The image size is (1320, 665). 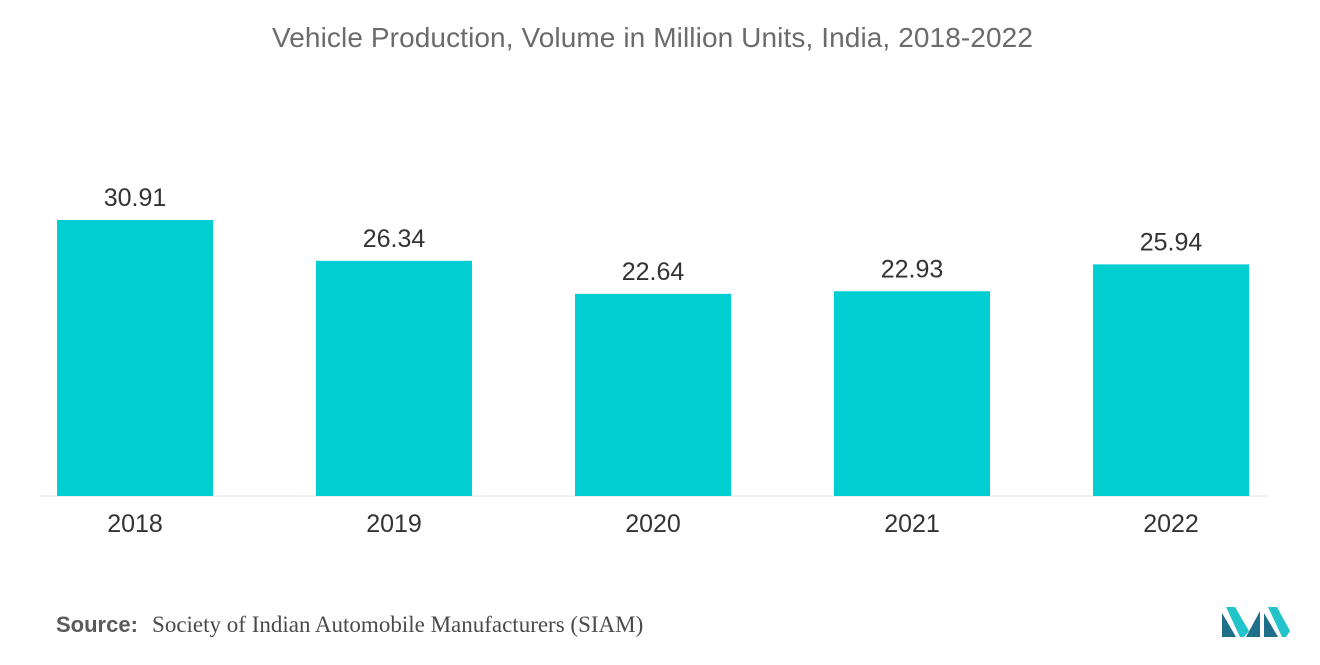 I want to click on value-label-2022: 25.94, so click(x=1171, y=242).